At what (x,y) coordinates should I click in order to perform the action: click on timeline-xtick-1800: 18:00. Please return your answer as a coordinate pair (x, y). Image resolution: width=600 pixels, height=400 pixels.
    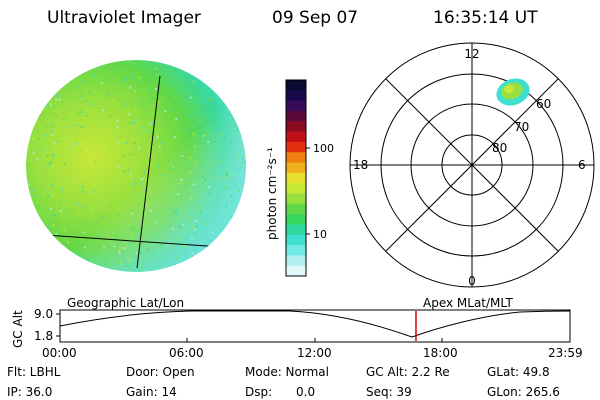
    Looking at the image, I should click on (440, 353).